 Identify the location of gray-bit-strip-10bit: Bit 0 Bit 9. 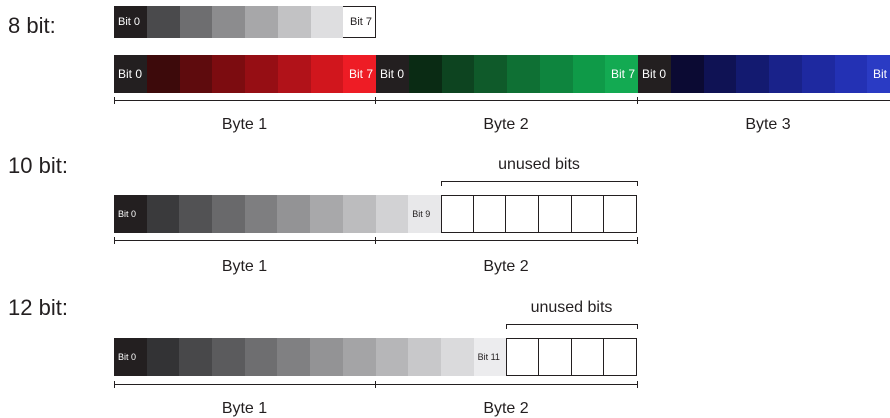
(375, 214).